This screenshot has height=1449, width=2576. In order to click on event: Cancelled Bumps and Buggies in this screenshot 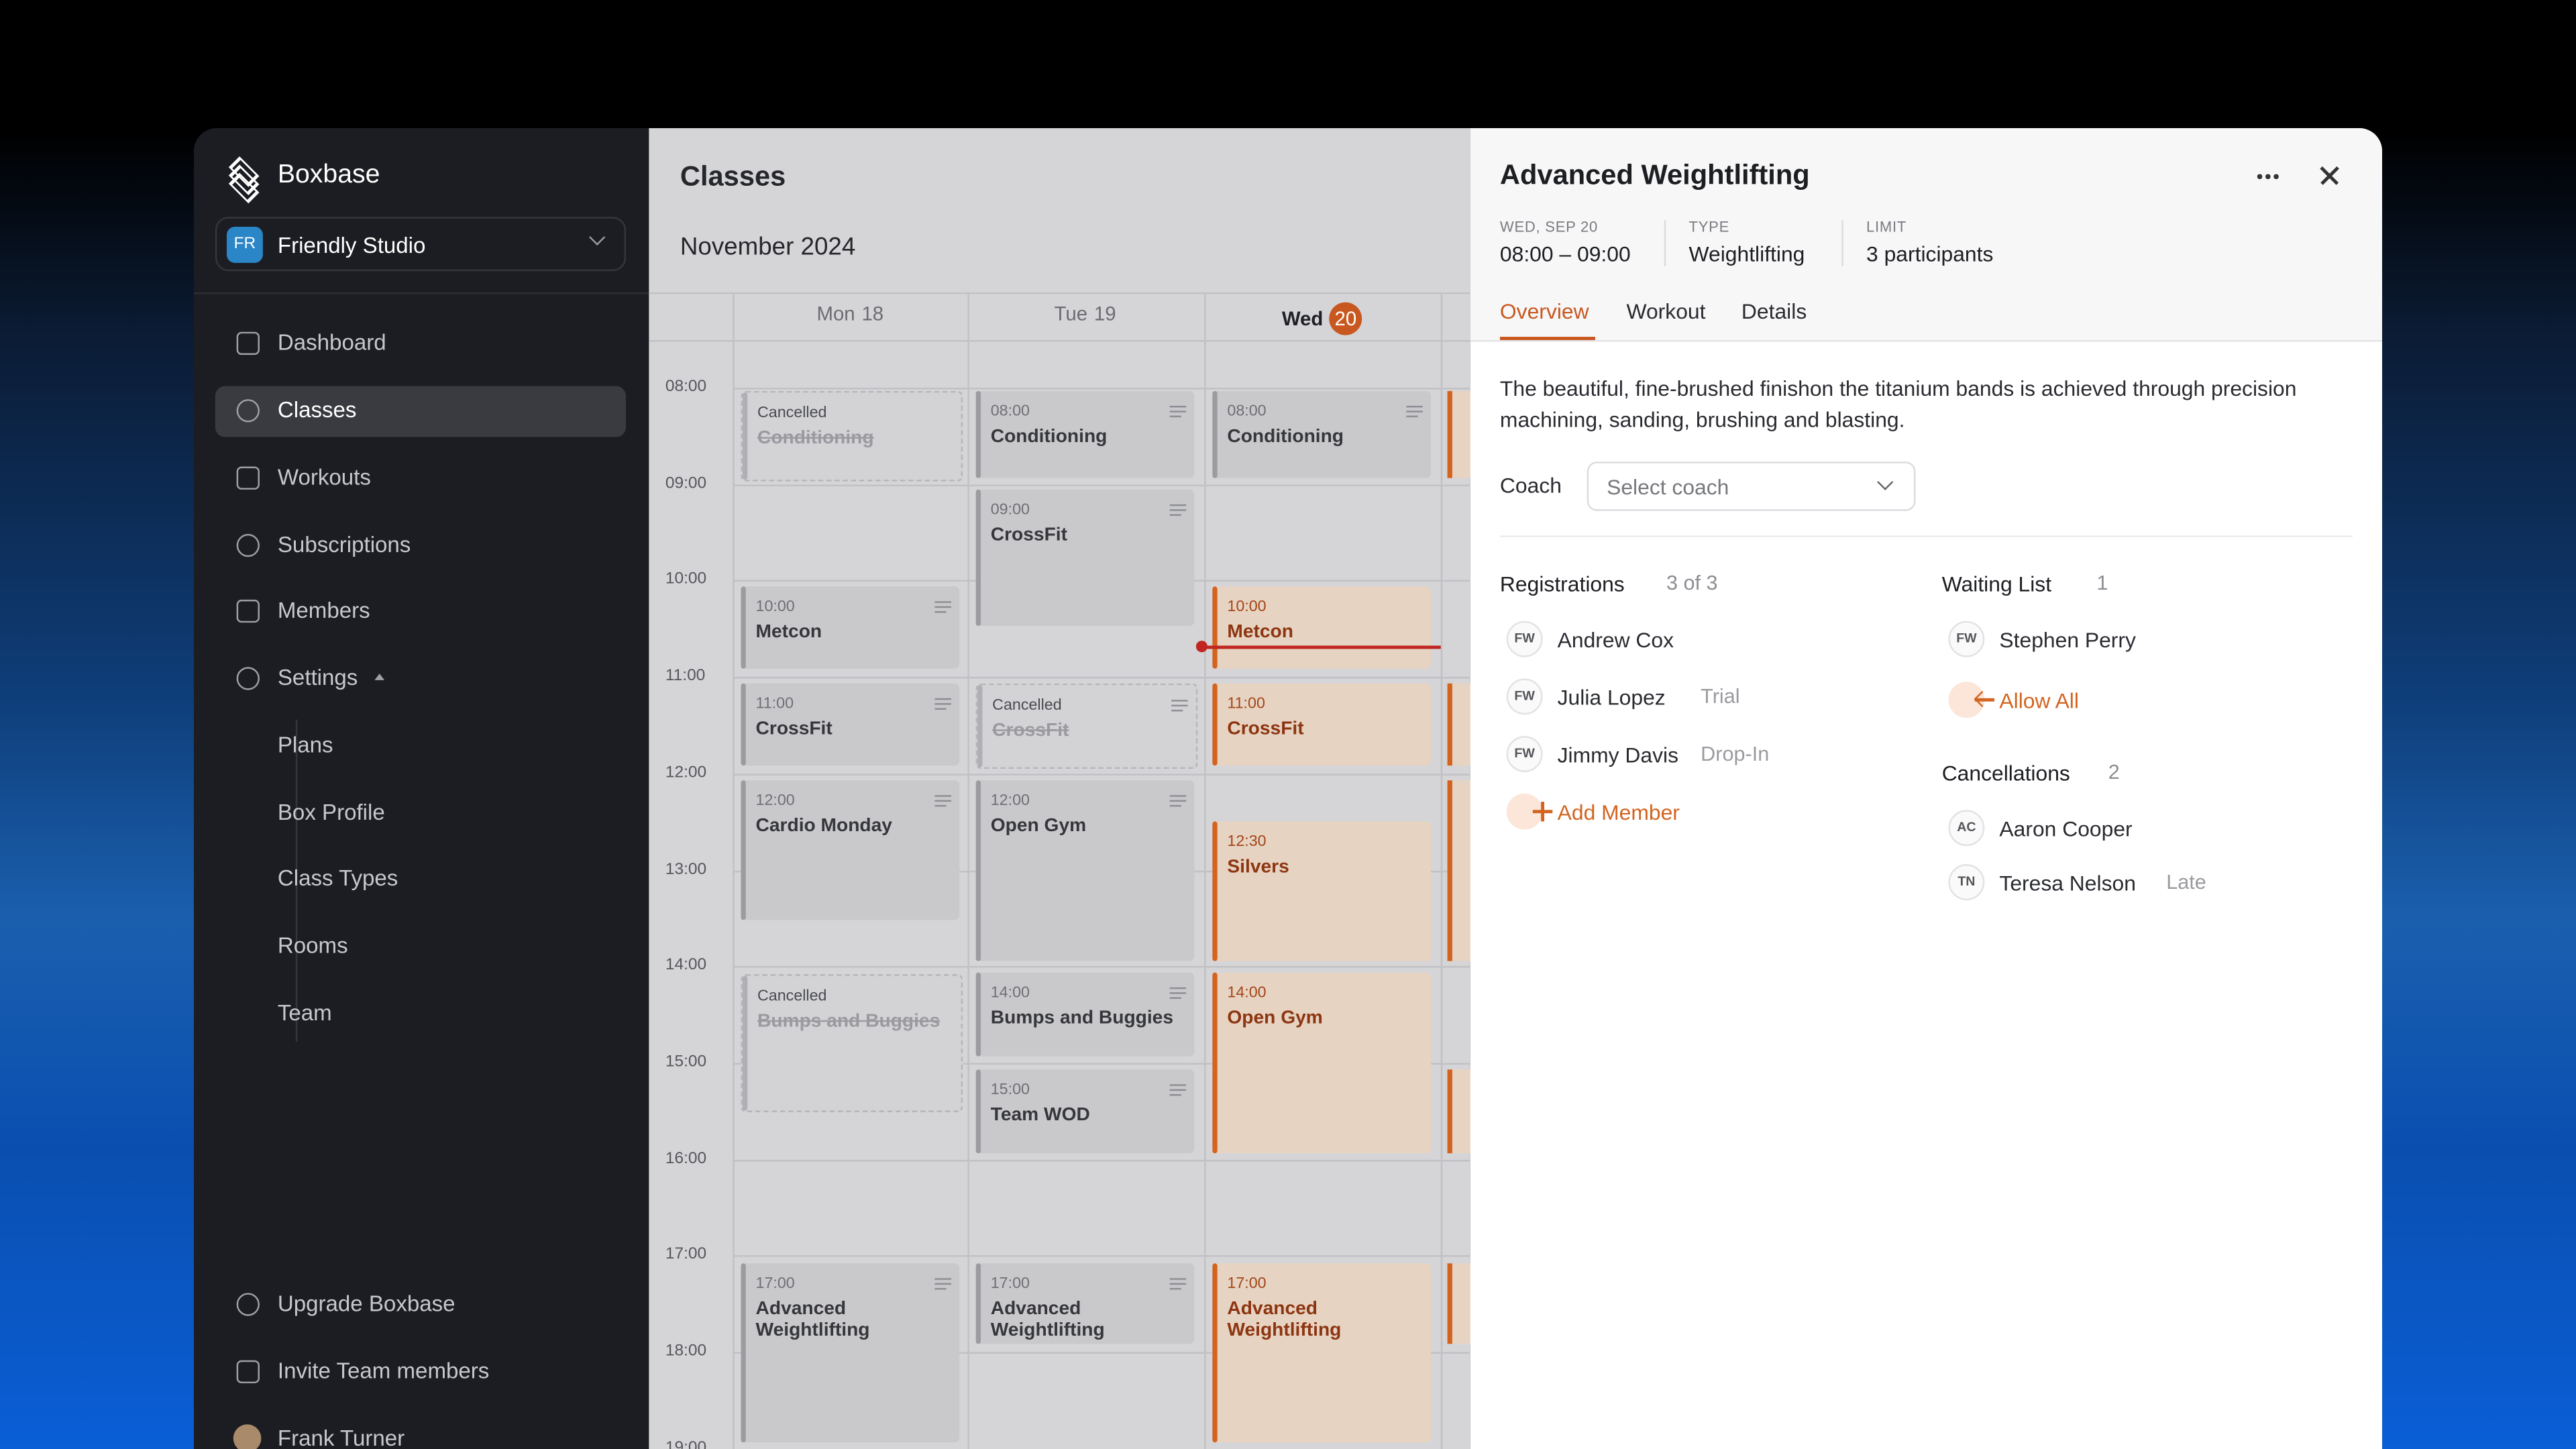, I will do `click(852, 1043)`.